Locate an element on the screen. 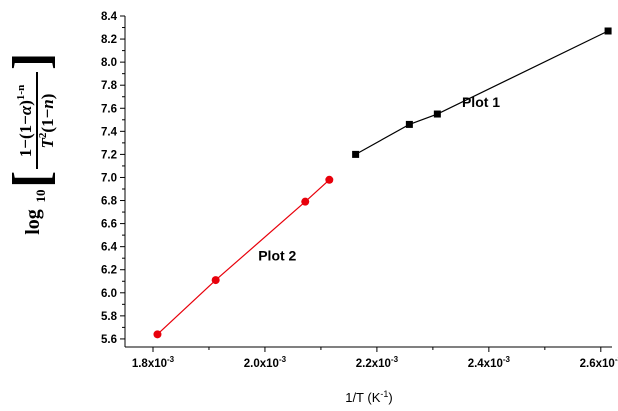 Image resolution: width=618 pixels, height=411 pixels. x-axis-label: 1/T (K-1) is located at coordinates (369, 397).